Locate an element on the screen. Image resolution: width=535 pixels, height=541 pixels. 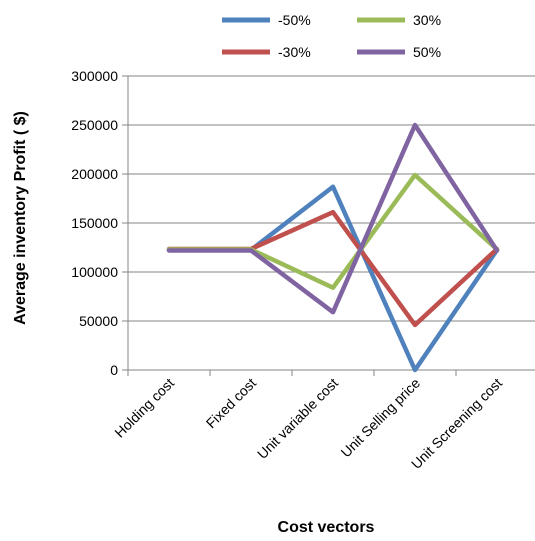
y-tick-label: 150000 is located at coordinates (94, 223).